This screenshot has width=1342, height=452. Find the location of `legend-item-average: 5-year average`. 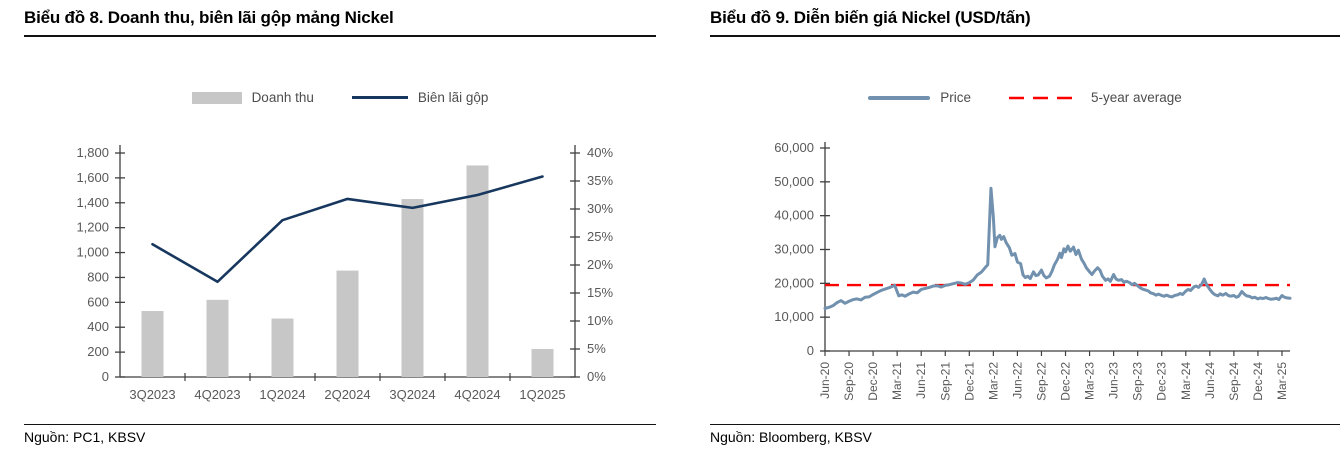

legend-item-average: 5-year average is located at coordinates (1095, 97).